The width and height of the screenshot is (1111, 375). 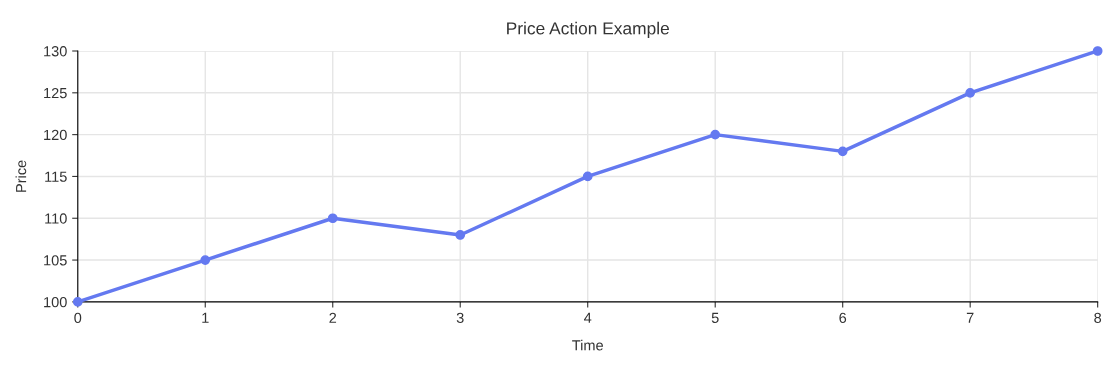 What do you see at coordinates (843, 317) in the screenshot?
I see `x-tick-label: 6` at bounding box center [843, 317].